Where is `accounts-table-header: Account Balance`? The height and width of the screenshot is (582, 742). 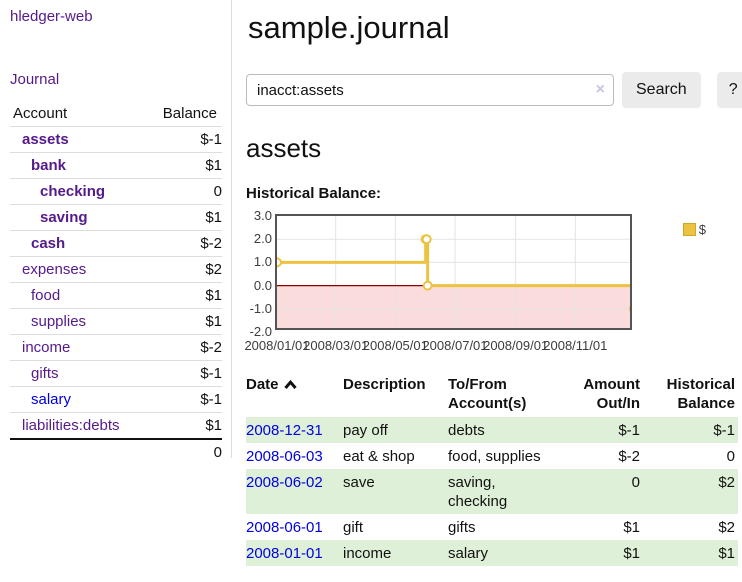
accounts-table-header: Account Balance is located at coordinates (116, 114).